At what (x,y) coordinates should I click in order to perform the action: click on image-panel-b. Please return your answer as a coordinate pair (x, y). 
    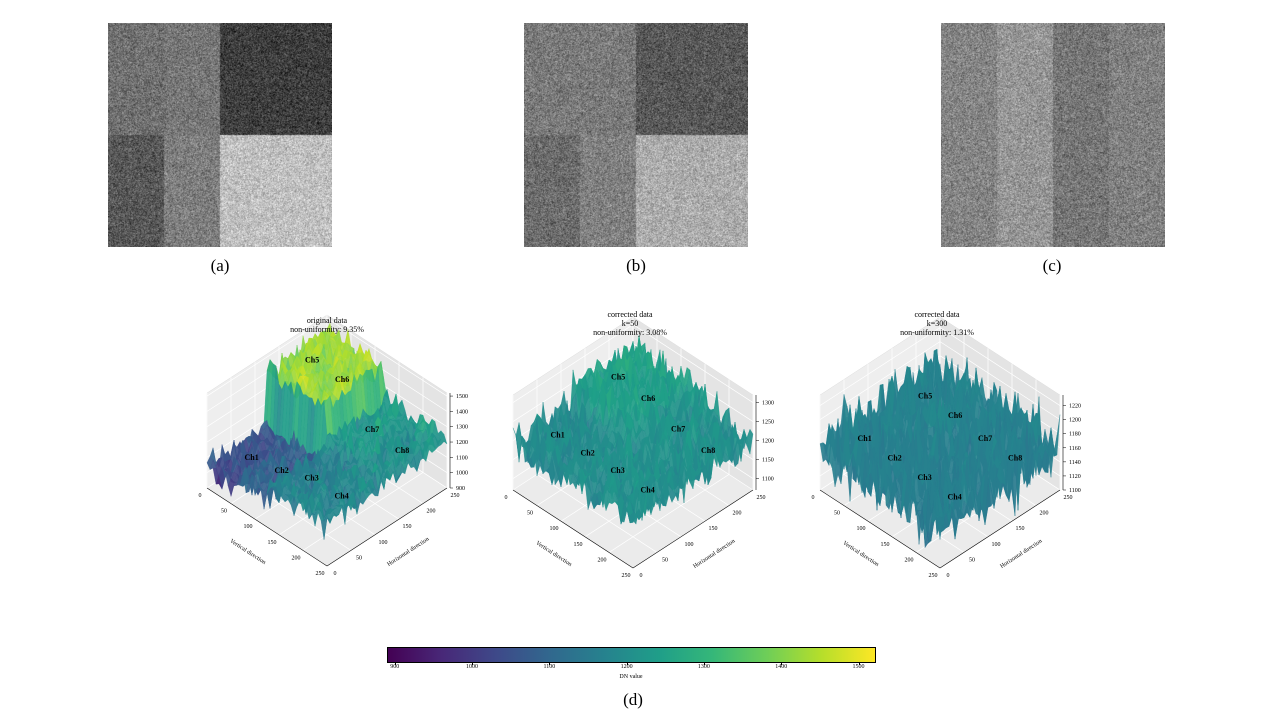
    Looking at the image, I should click on (636, 135).